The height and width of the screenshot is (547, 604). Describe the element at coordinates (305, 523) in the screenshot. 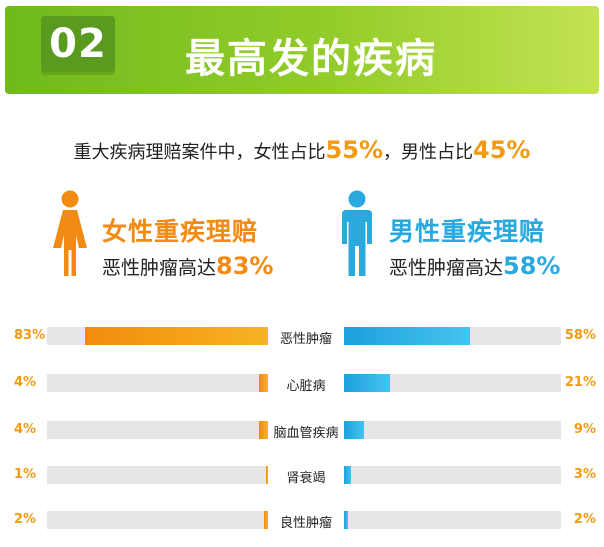

I see `category-label: 良性肿瘤` at that location.